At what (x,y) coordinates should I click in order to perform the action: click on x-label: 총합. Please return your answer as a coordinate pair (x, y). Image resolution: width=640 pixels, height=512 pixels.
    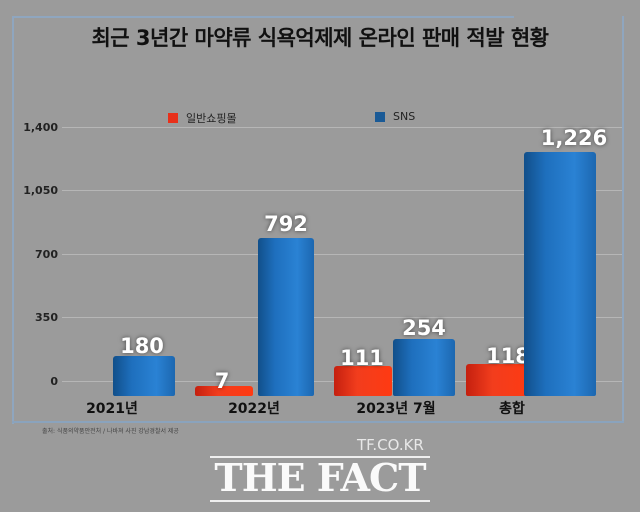
    Looking at the image, I should click on (512, 409).